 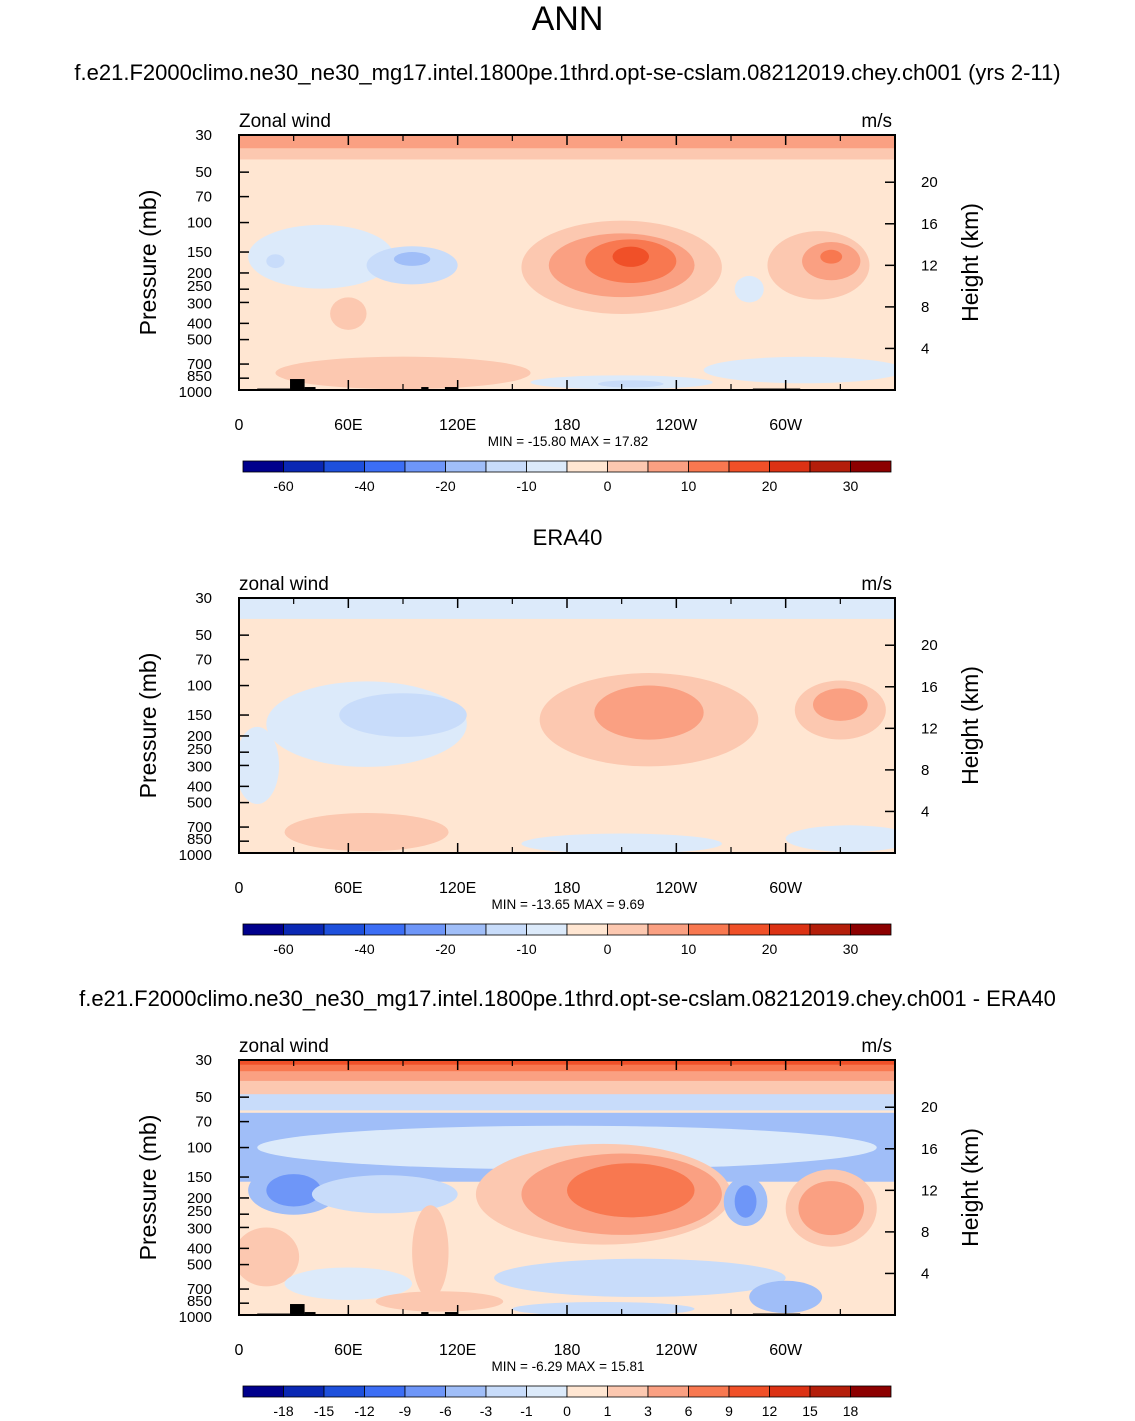 What do you see at coordinates (770, 1411) in the screenshot?
I see `colorbar-label: 12` at bounding box center [770, 1411].